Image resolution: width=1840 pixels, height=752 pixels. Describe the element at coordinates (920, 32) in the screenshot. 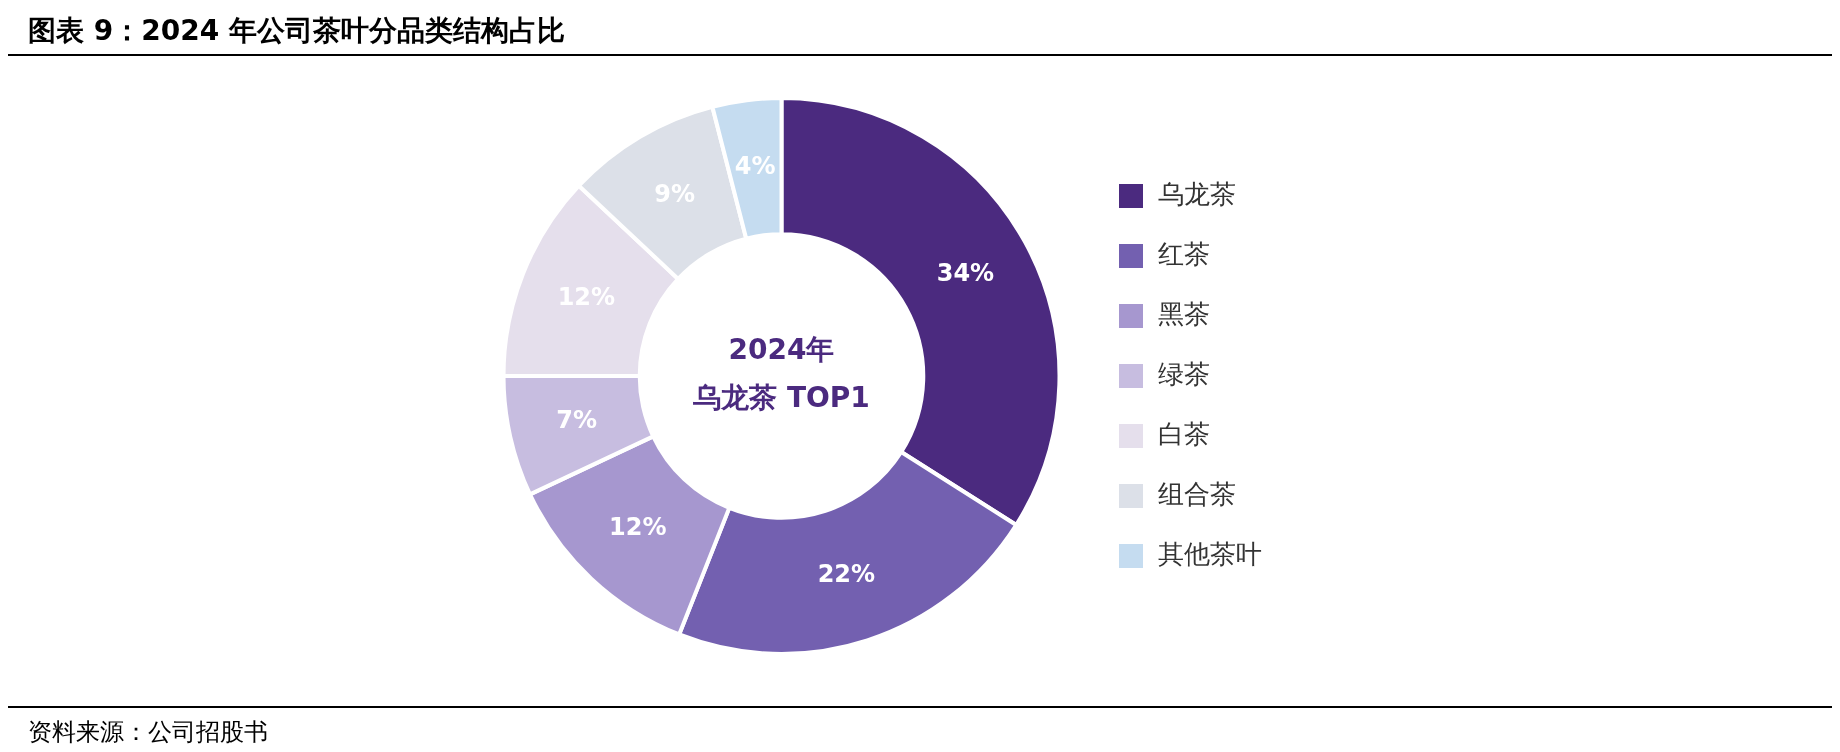

I see `chart-title: 图表 9：2024 年公司茶叶分品类结构占比` at that location.